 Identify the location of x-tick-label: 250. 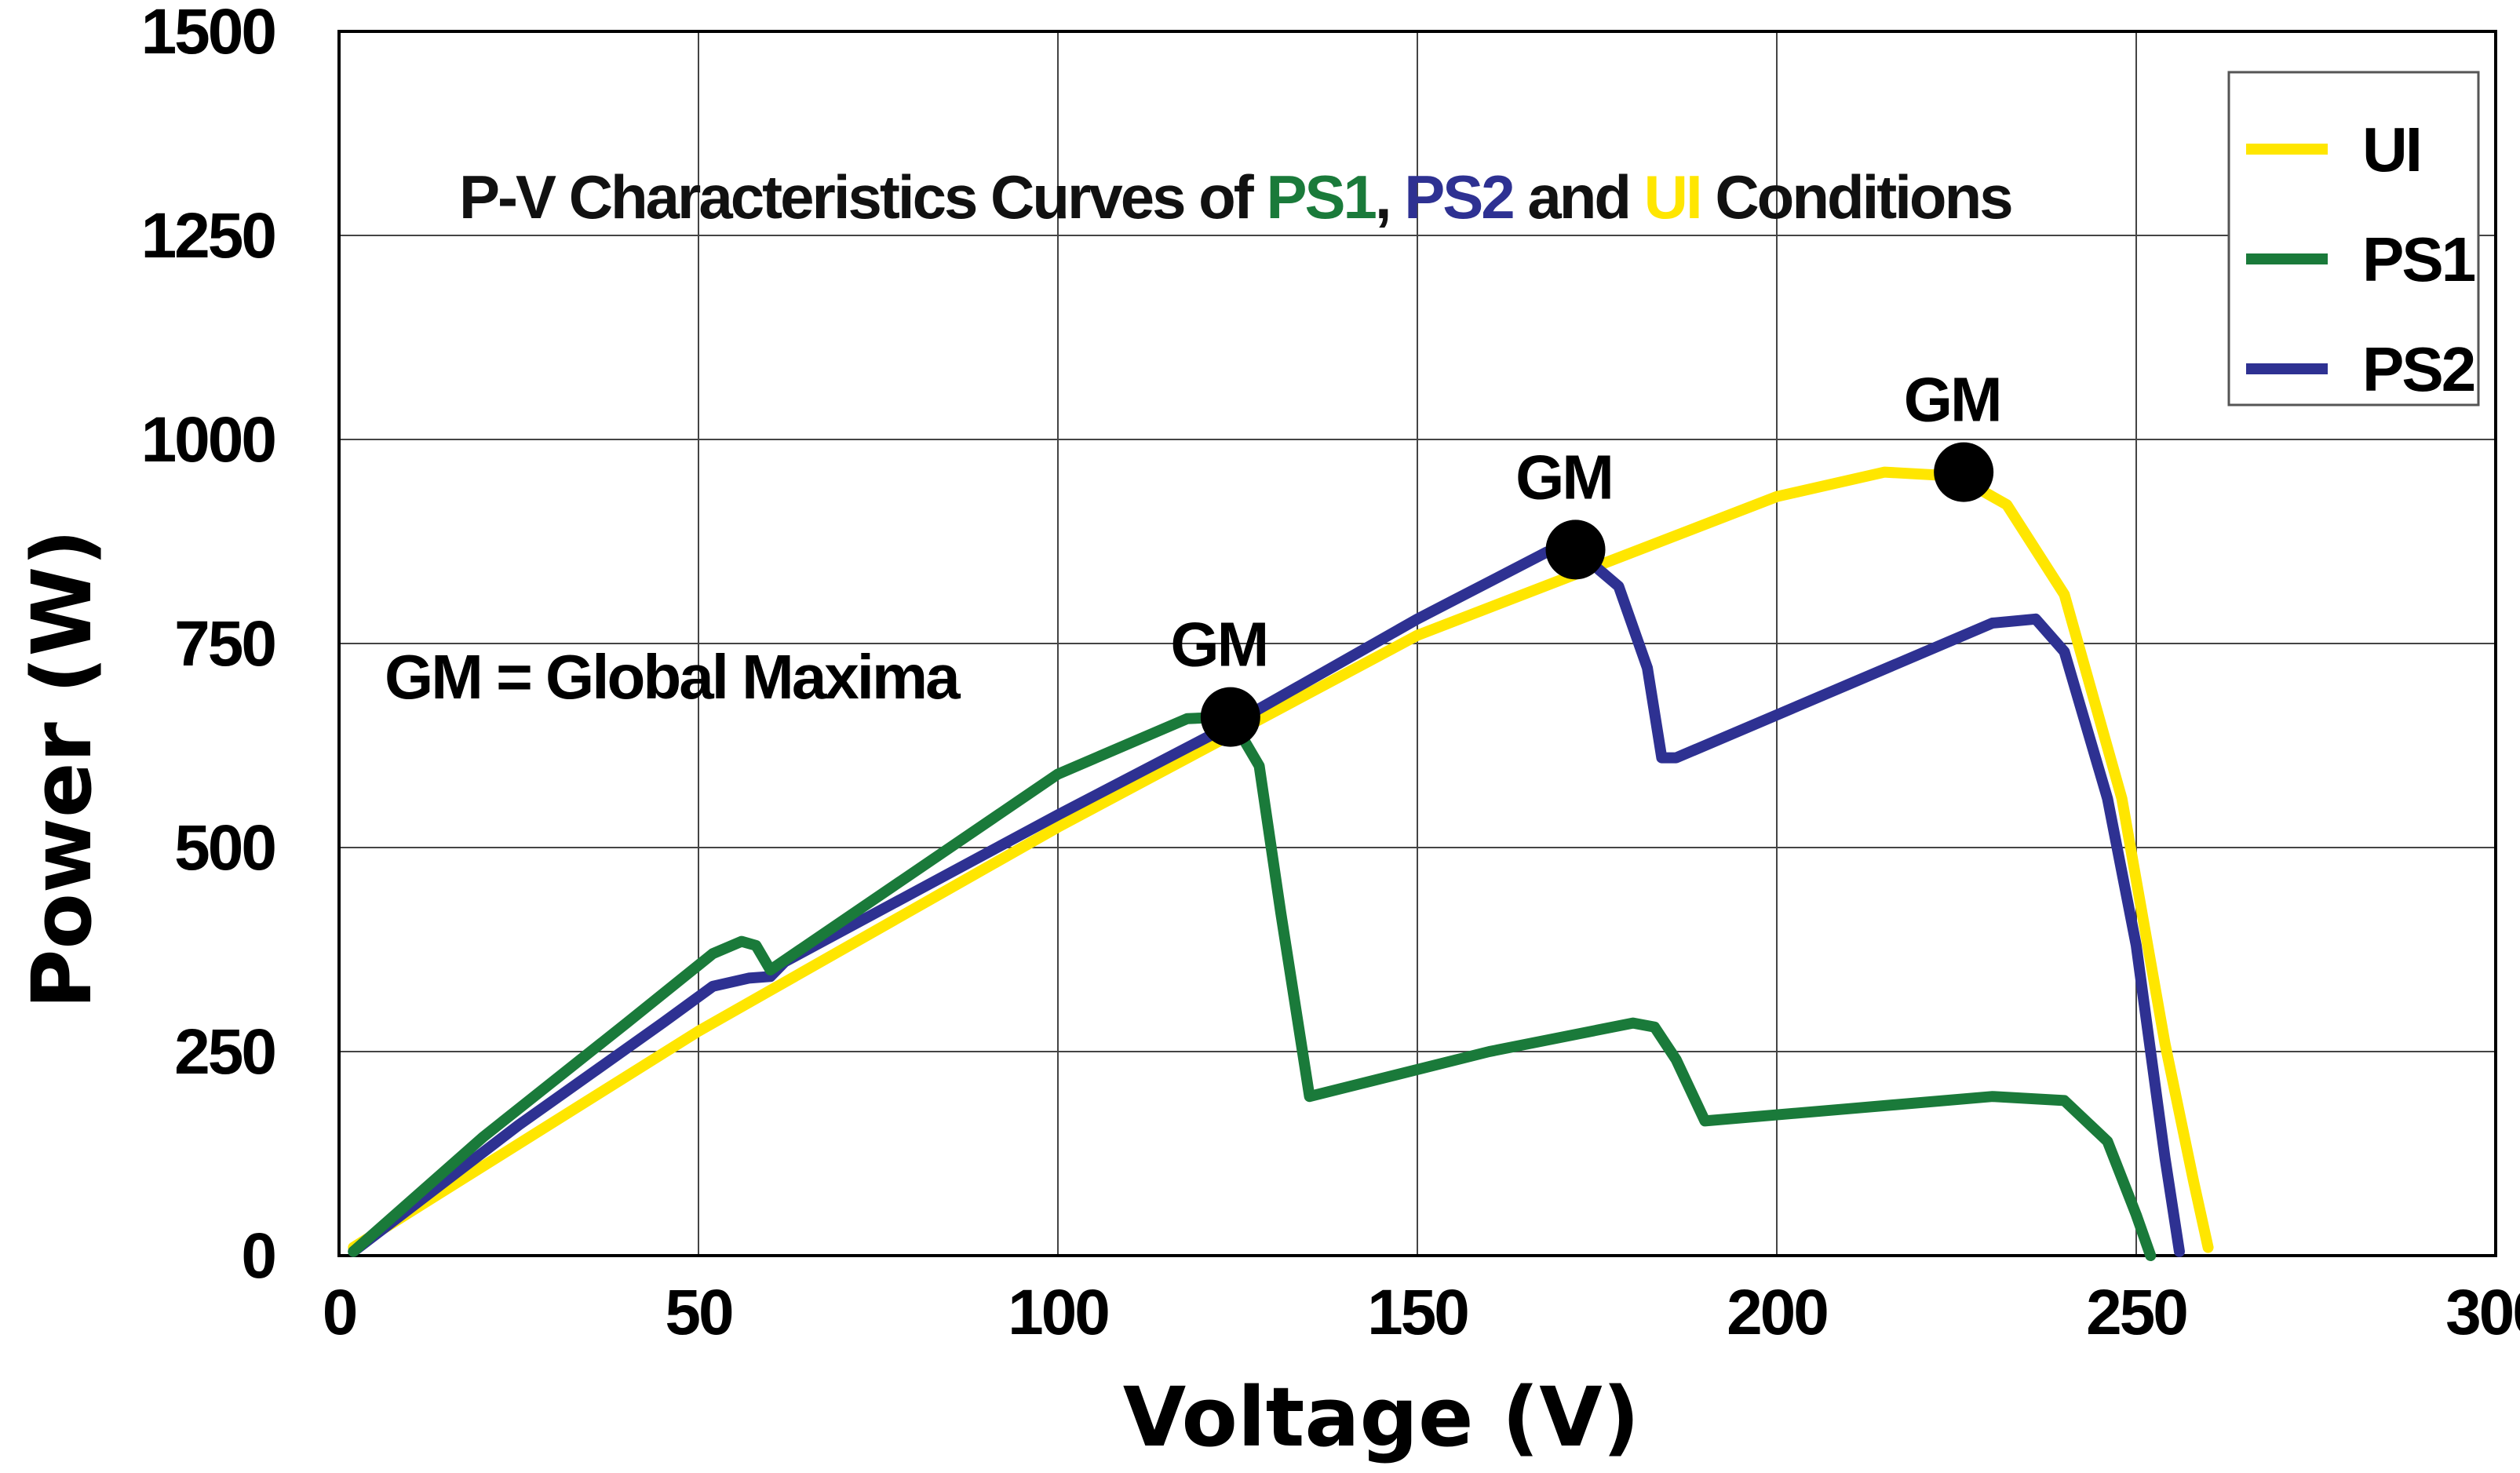
(2136, 1312).